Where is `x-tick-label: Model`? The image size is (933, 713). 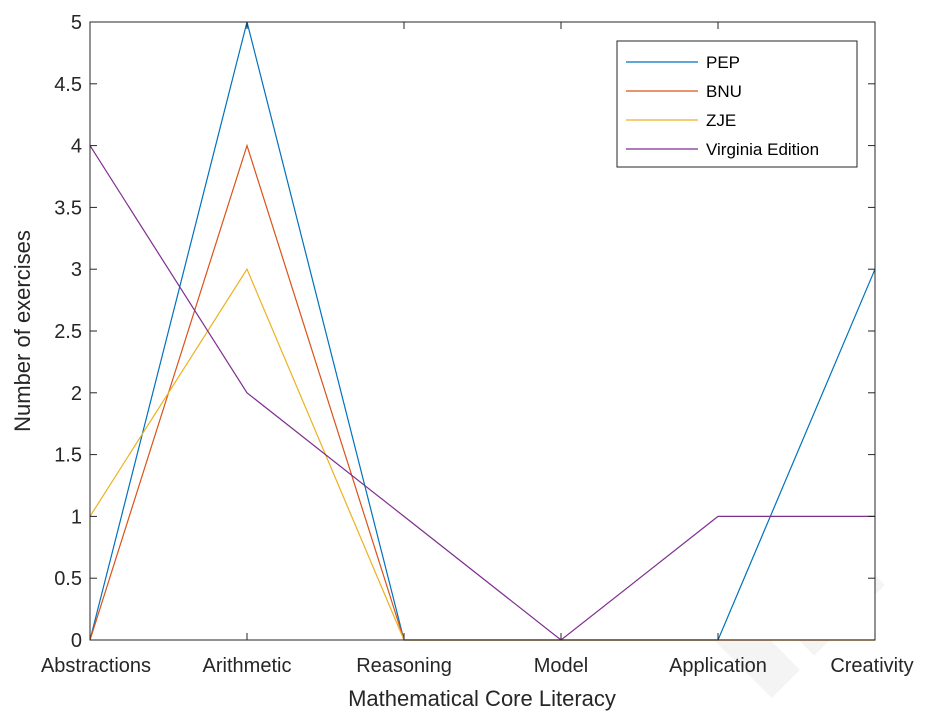
x-tick-label: Model is located at coordinates (561, 666).